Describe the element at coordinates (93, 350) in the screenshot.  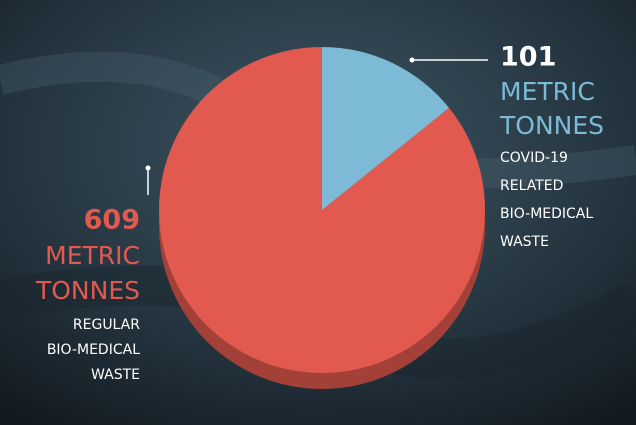
I see `category-label: REGULAR BIO-MEDICAL WASTE` at that location.